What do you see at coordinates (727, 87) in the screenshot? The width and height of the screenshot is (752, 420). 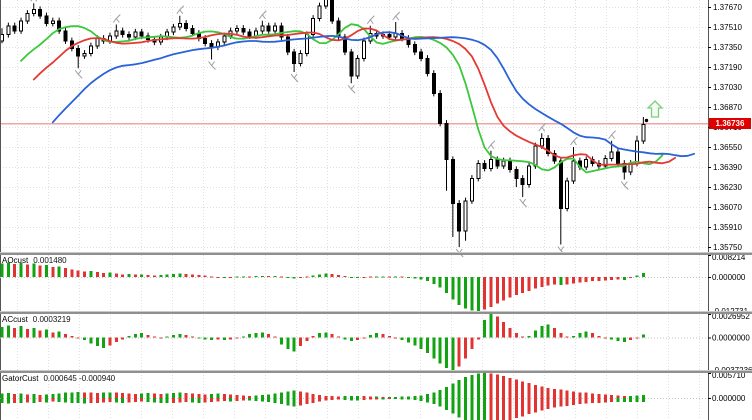 I see `price-tick-label: 1.37030` at bounding box center [727, 87].